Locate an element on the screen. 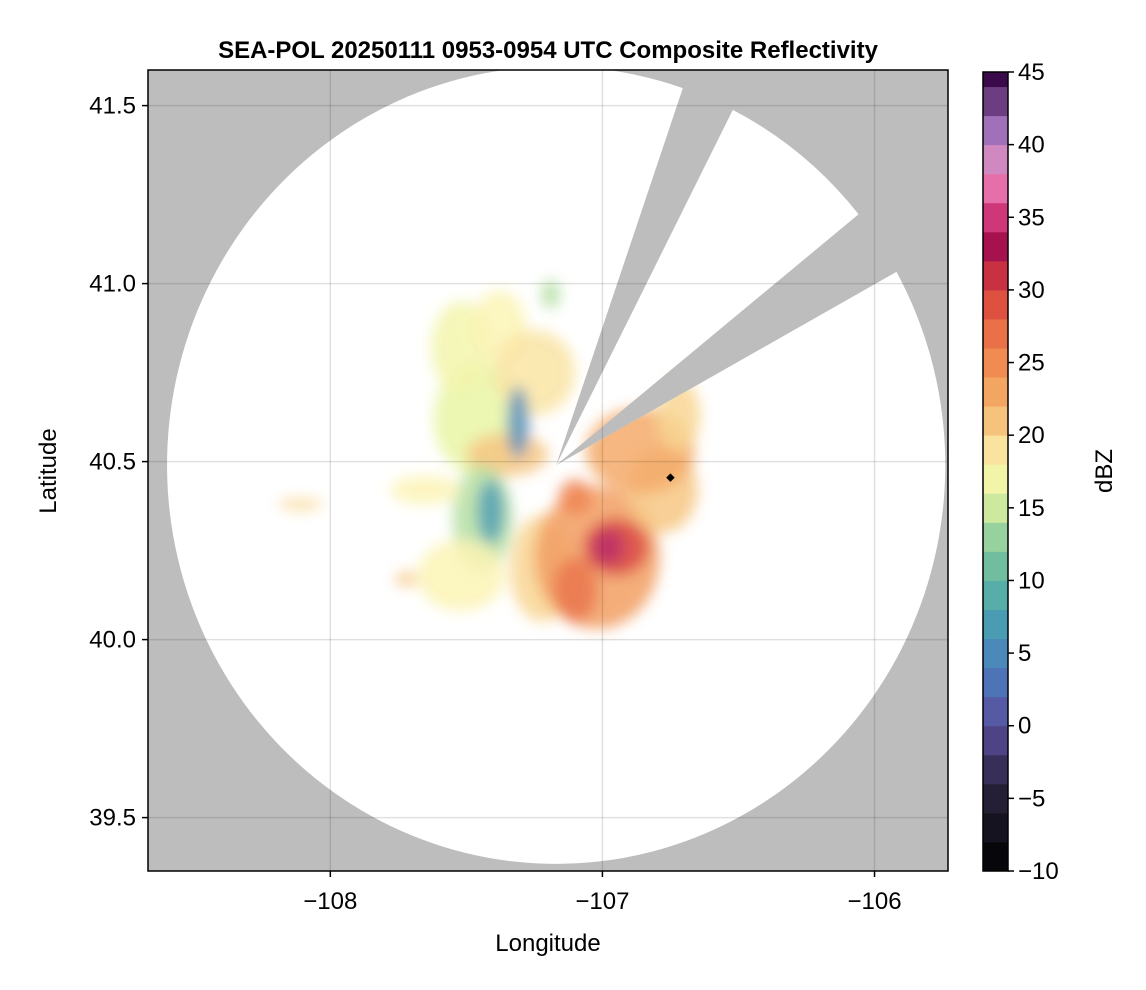 The image size is (1146, 990). x-axis: −108 −107 −106 is located at coordinates (602, 893).